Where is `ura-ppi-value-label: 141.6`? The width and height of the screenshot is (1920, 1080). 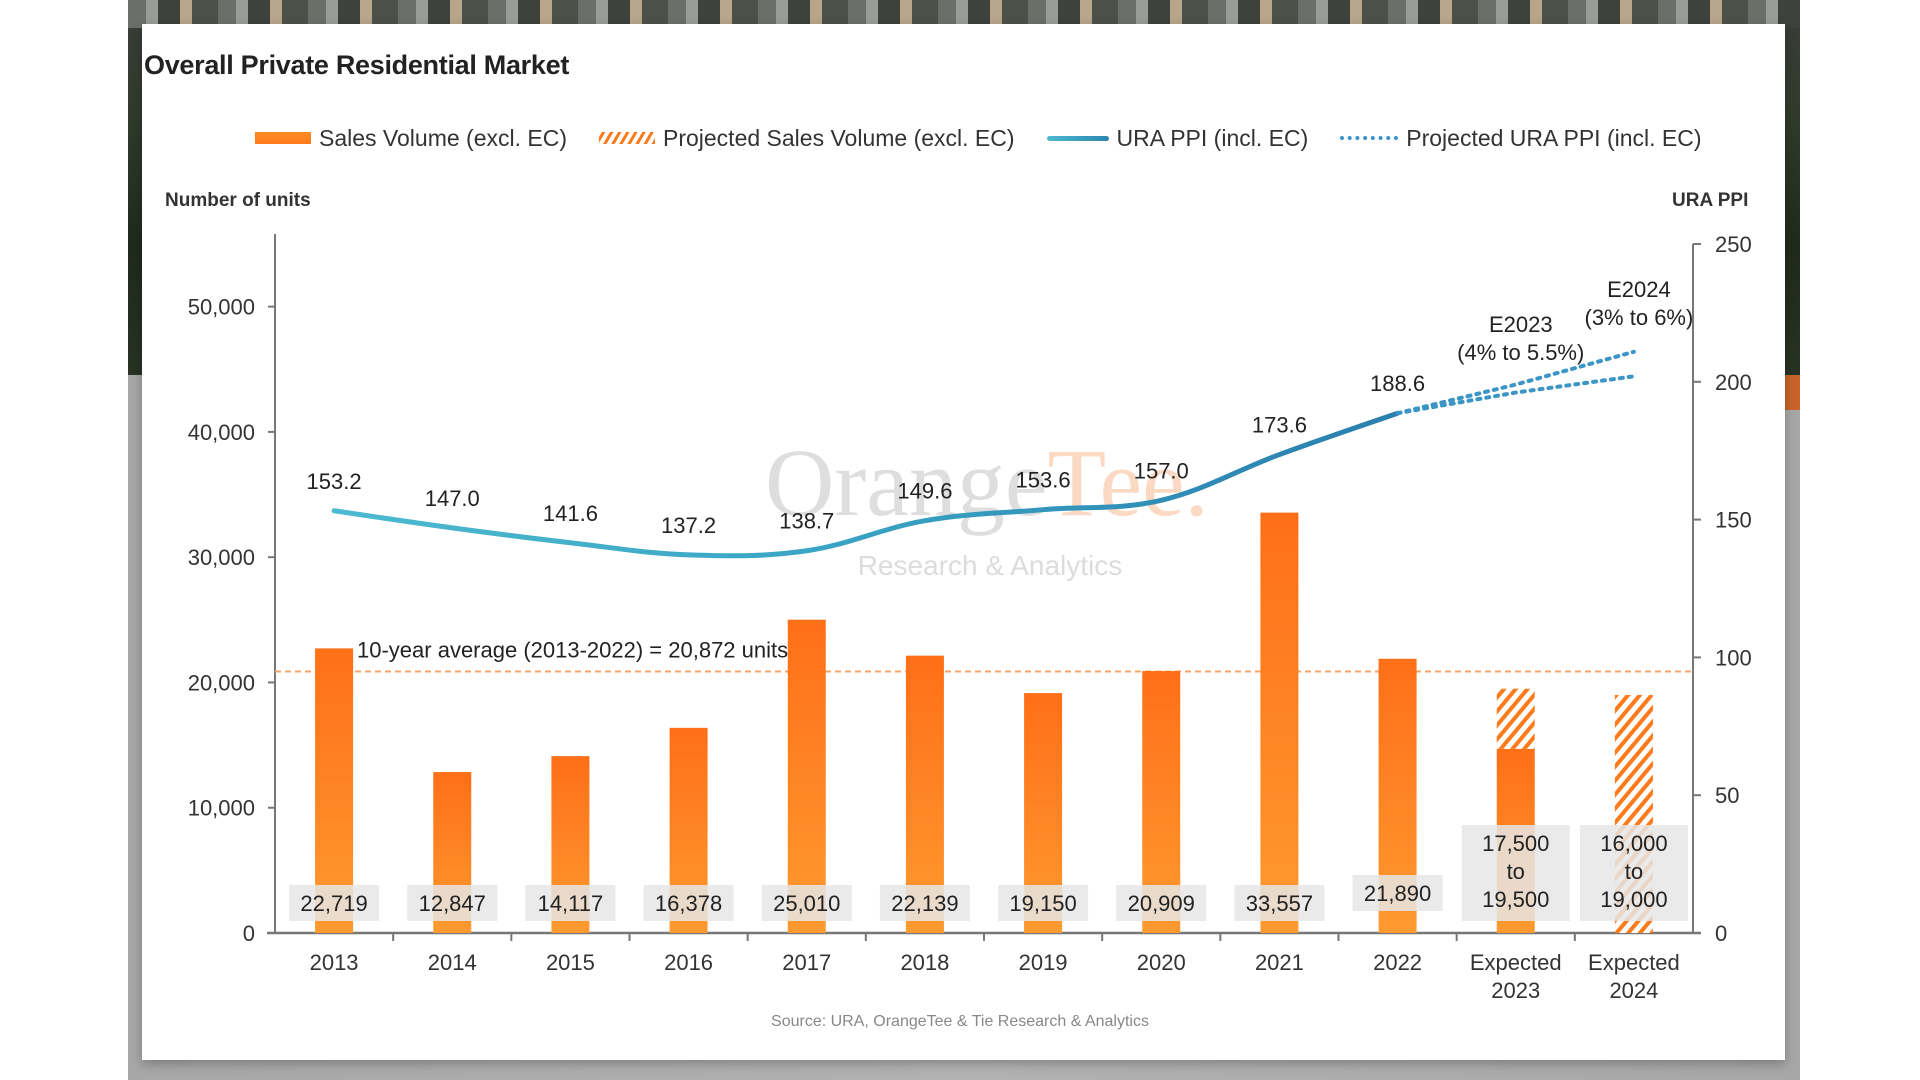 ura-ppi-value-label: 141.6 is located at coordinates (570, 513).